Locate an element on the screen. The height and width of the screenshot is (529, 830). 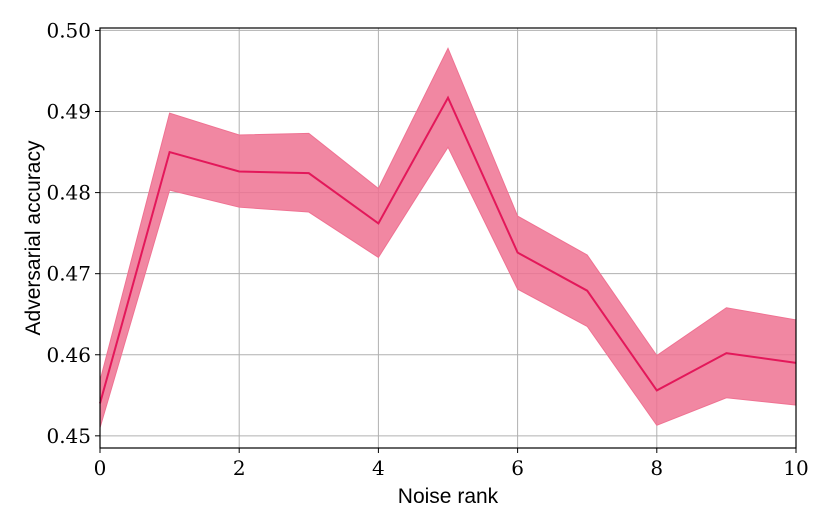
x-tick-label: 2 is located at coordinates (239, 468).